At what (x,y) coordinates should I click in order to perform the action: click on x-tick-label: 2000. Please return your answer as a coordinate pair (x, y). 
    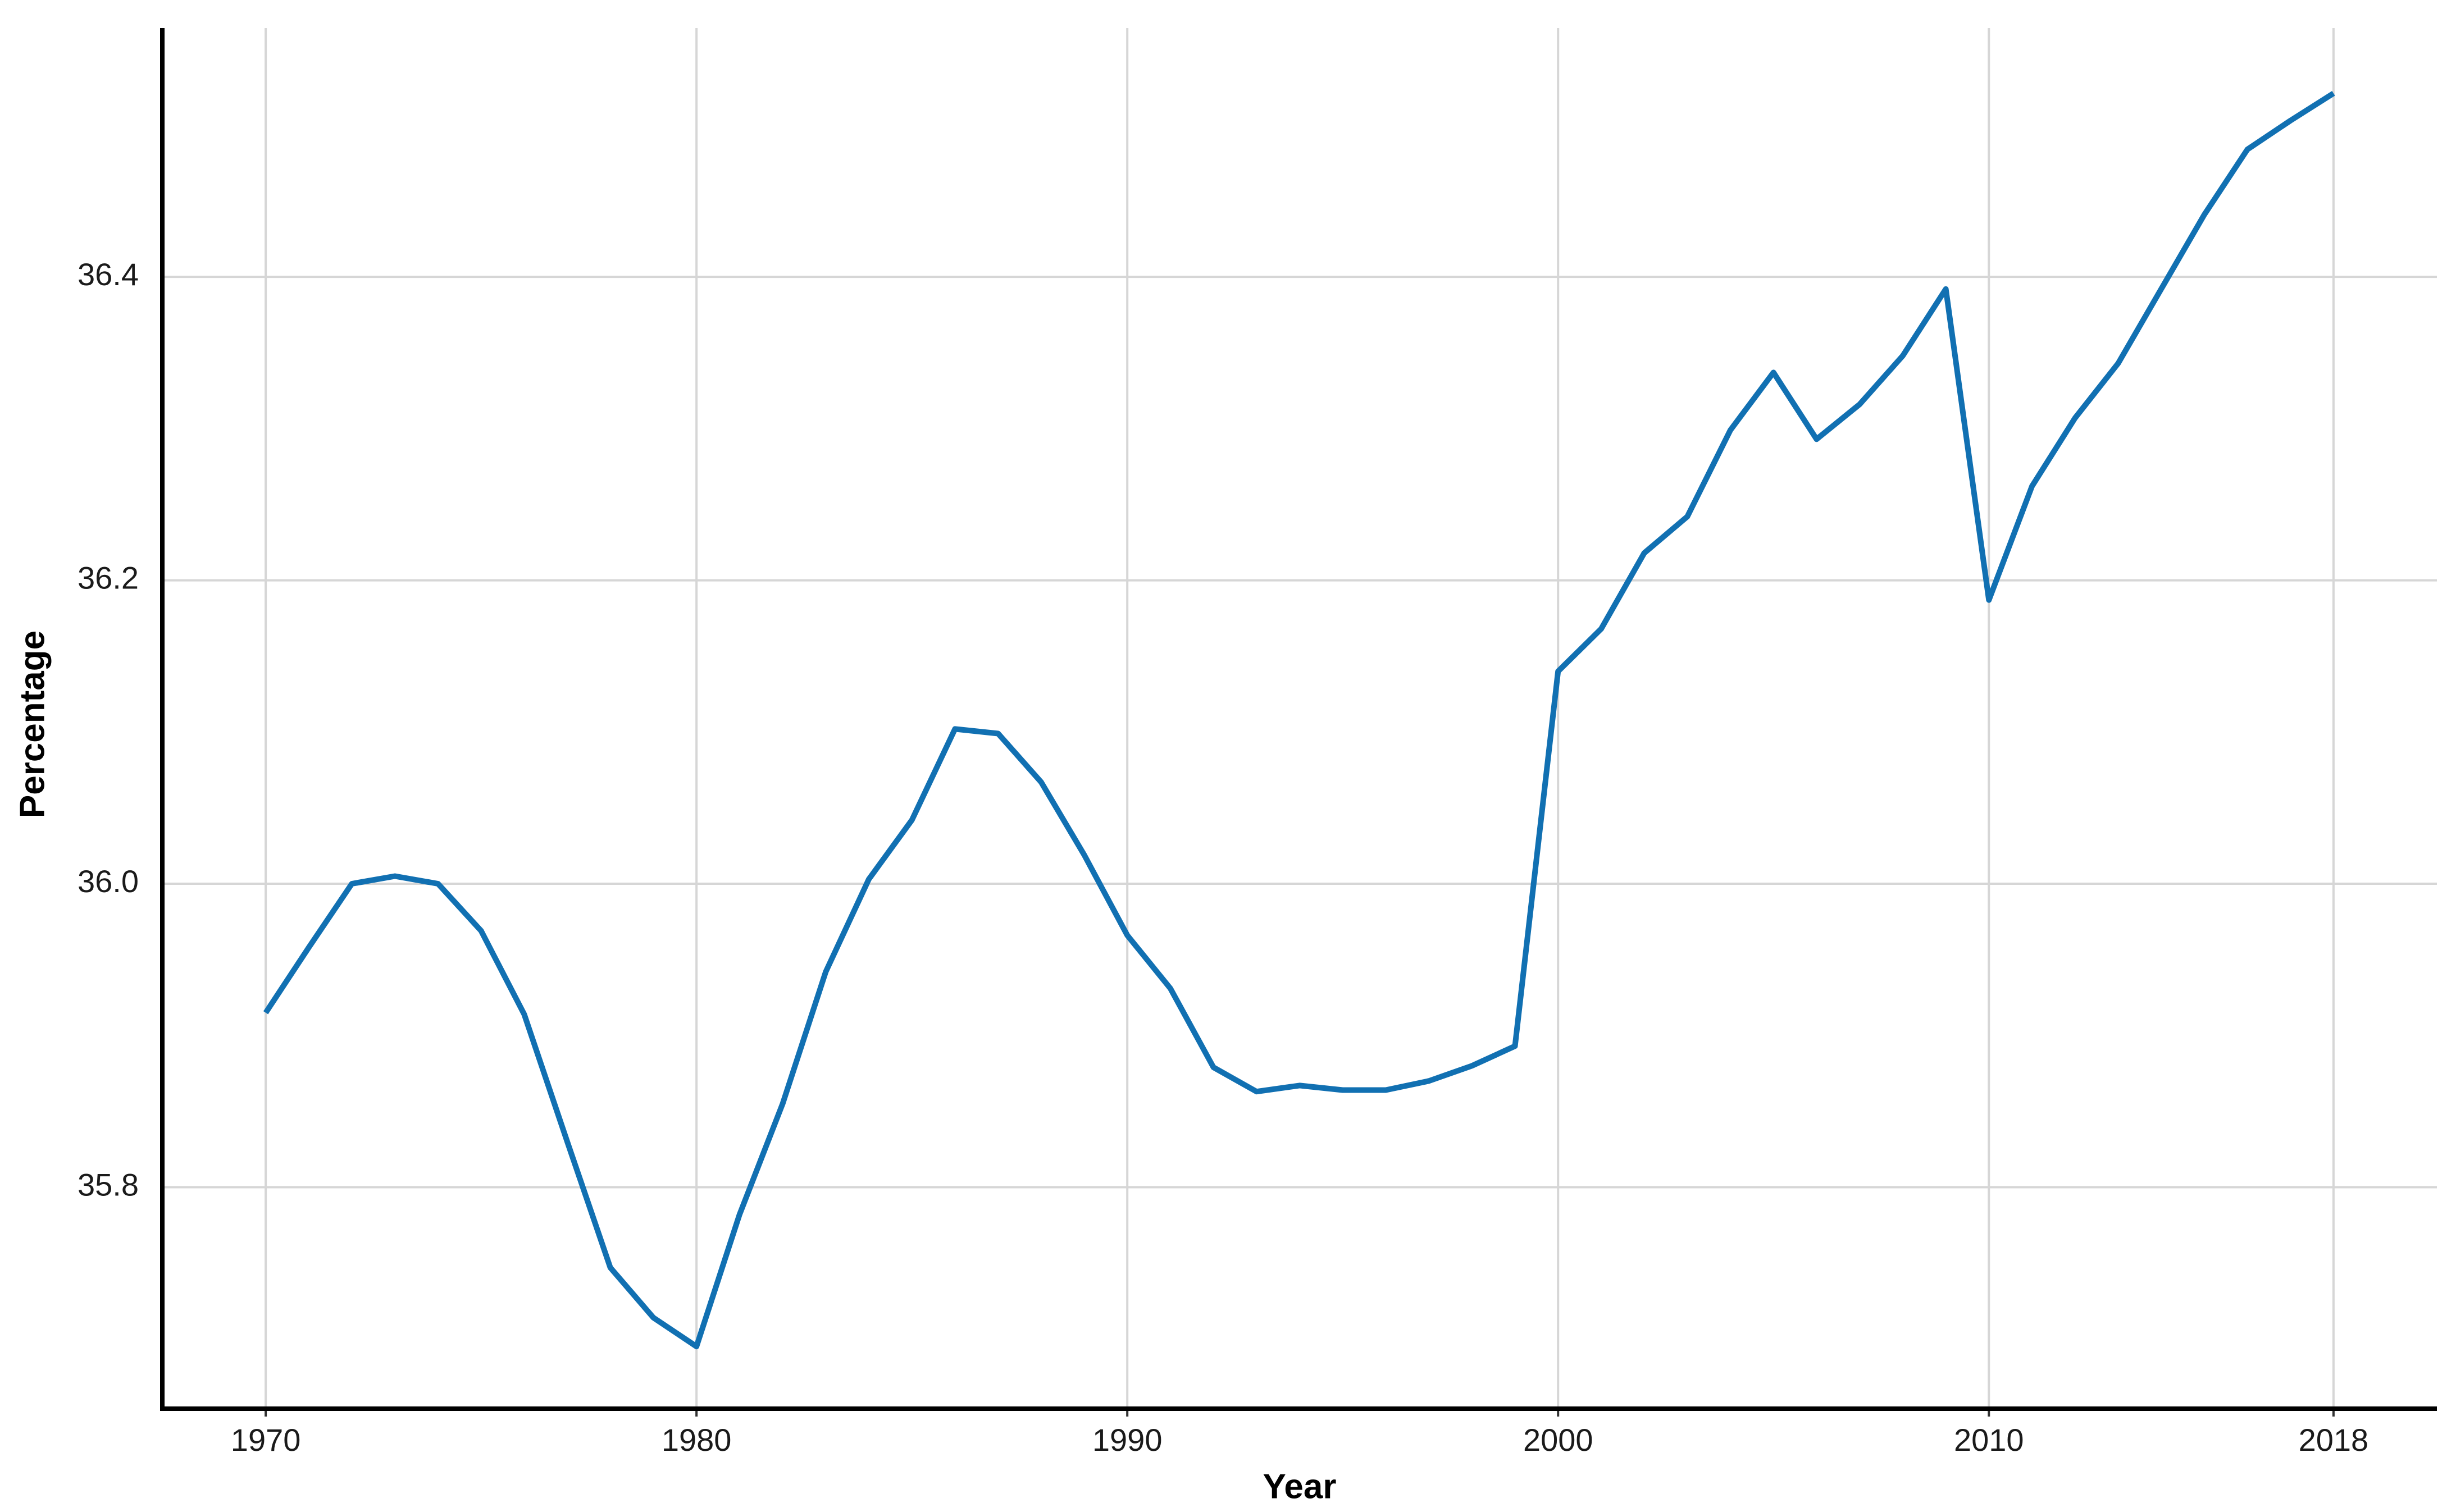
    Looking at the image, I should click on (1558, 1440).